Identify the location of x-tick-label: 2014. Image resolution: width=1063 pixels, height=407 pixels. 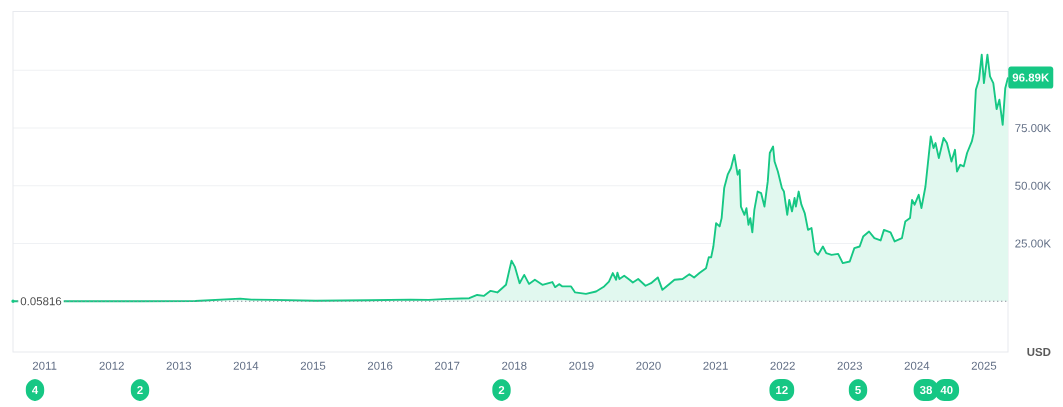
(246, 365).